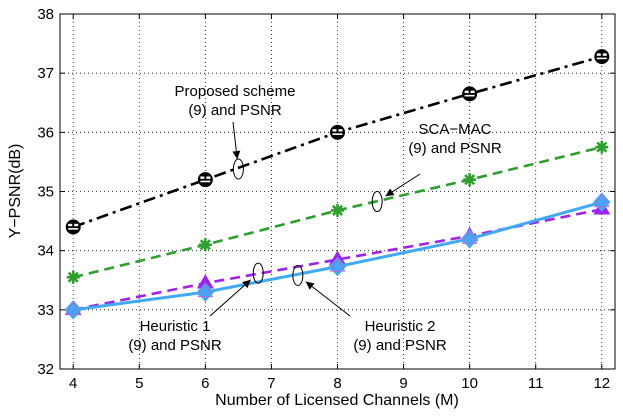 This screenshot has height=420, width=623. Describe the element at coordinates (73, 383) in the screenshot. I see `x-tick-label: 4` at that location.